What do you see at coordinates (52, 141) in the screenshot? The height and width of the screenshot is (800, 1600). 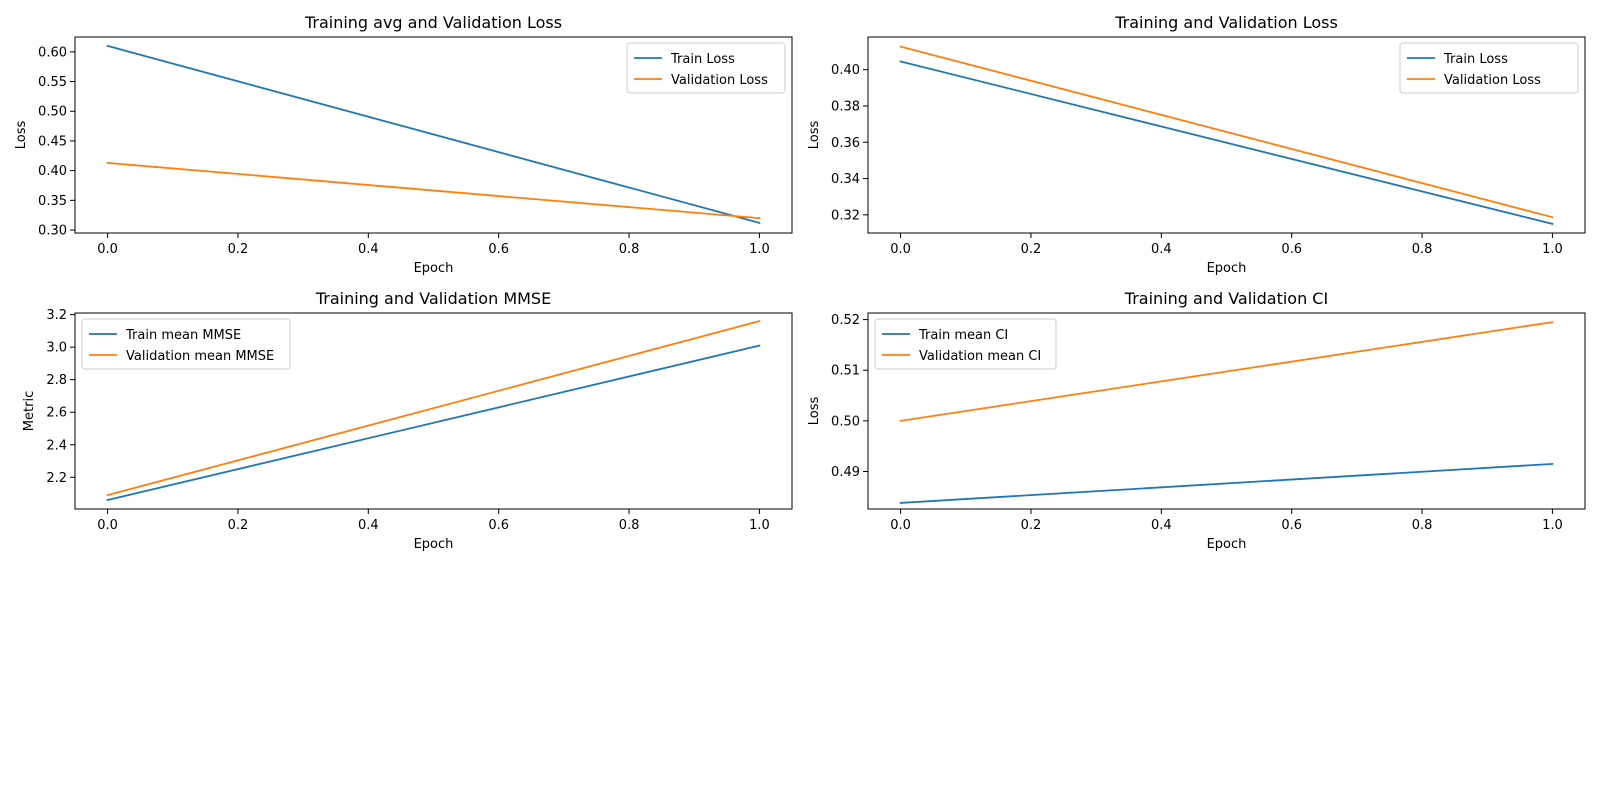 I see `y-tick-label: 0.45` at bounding box center [52, 141].